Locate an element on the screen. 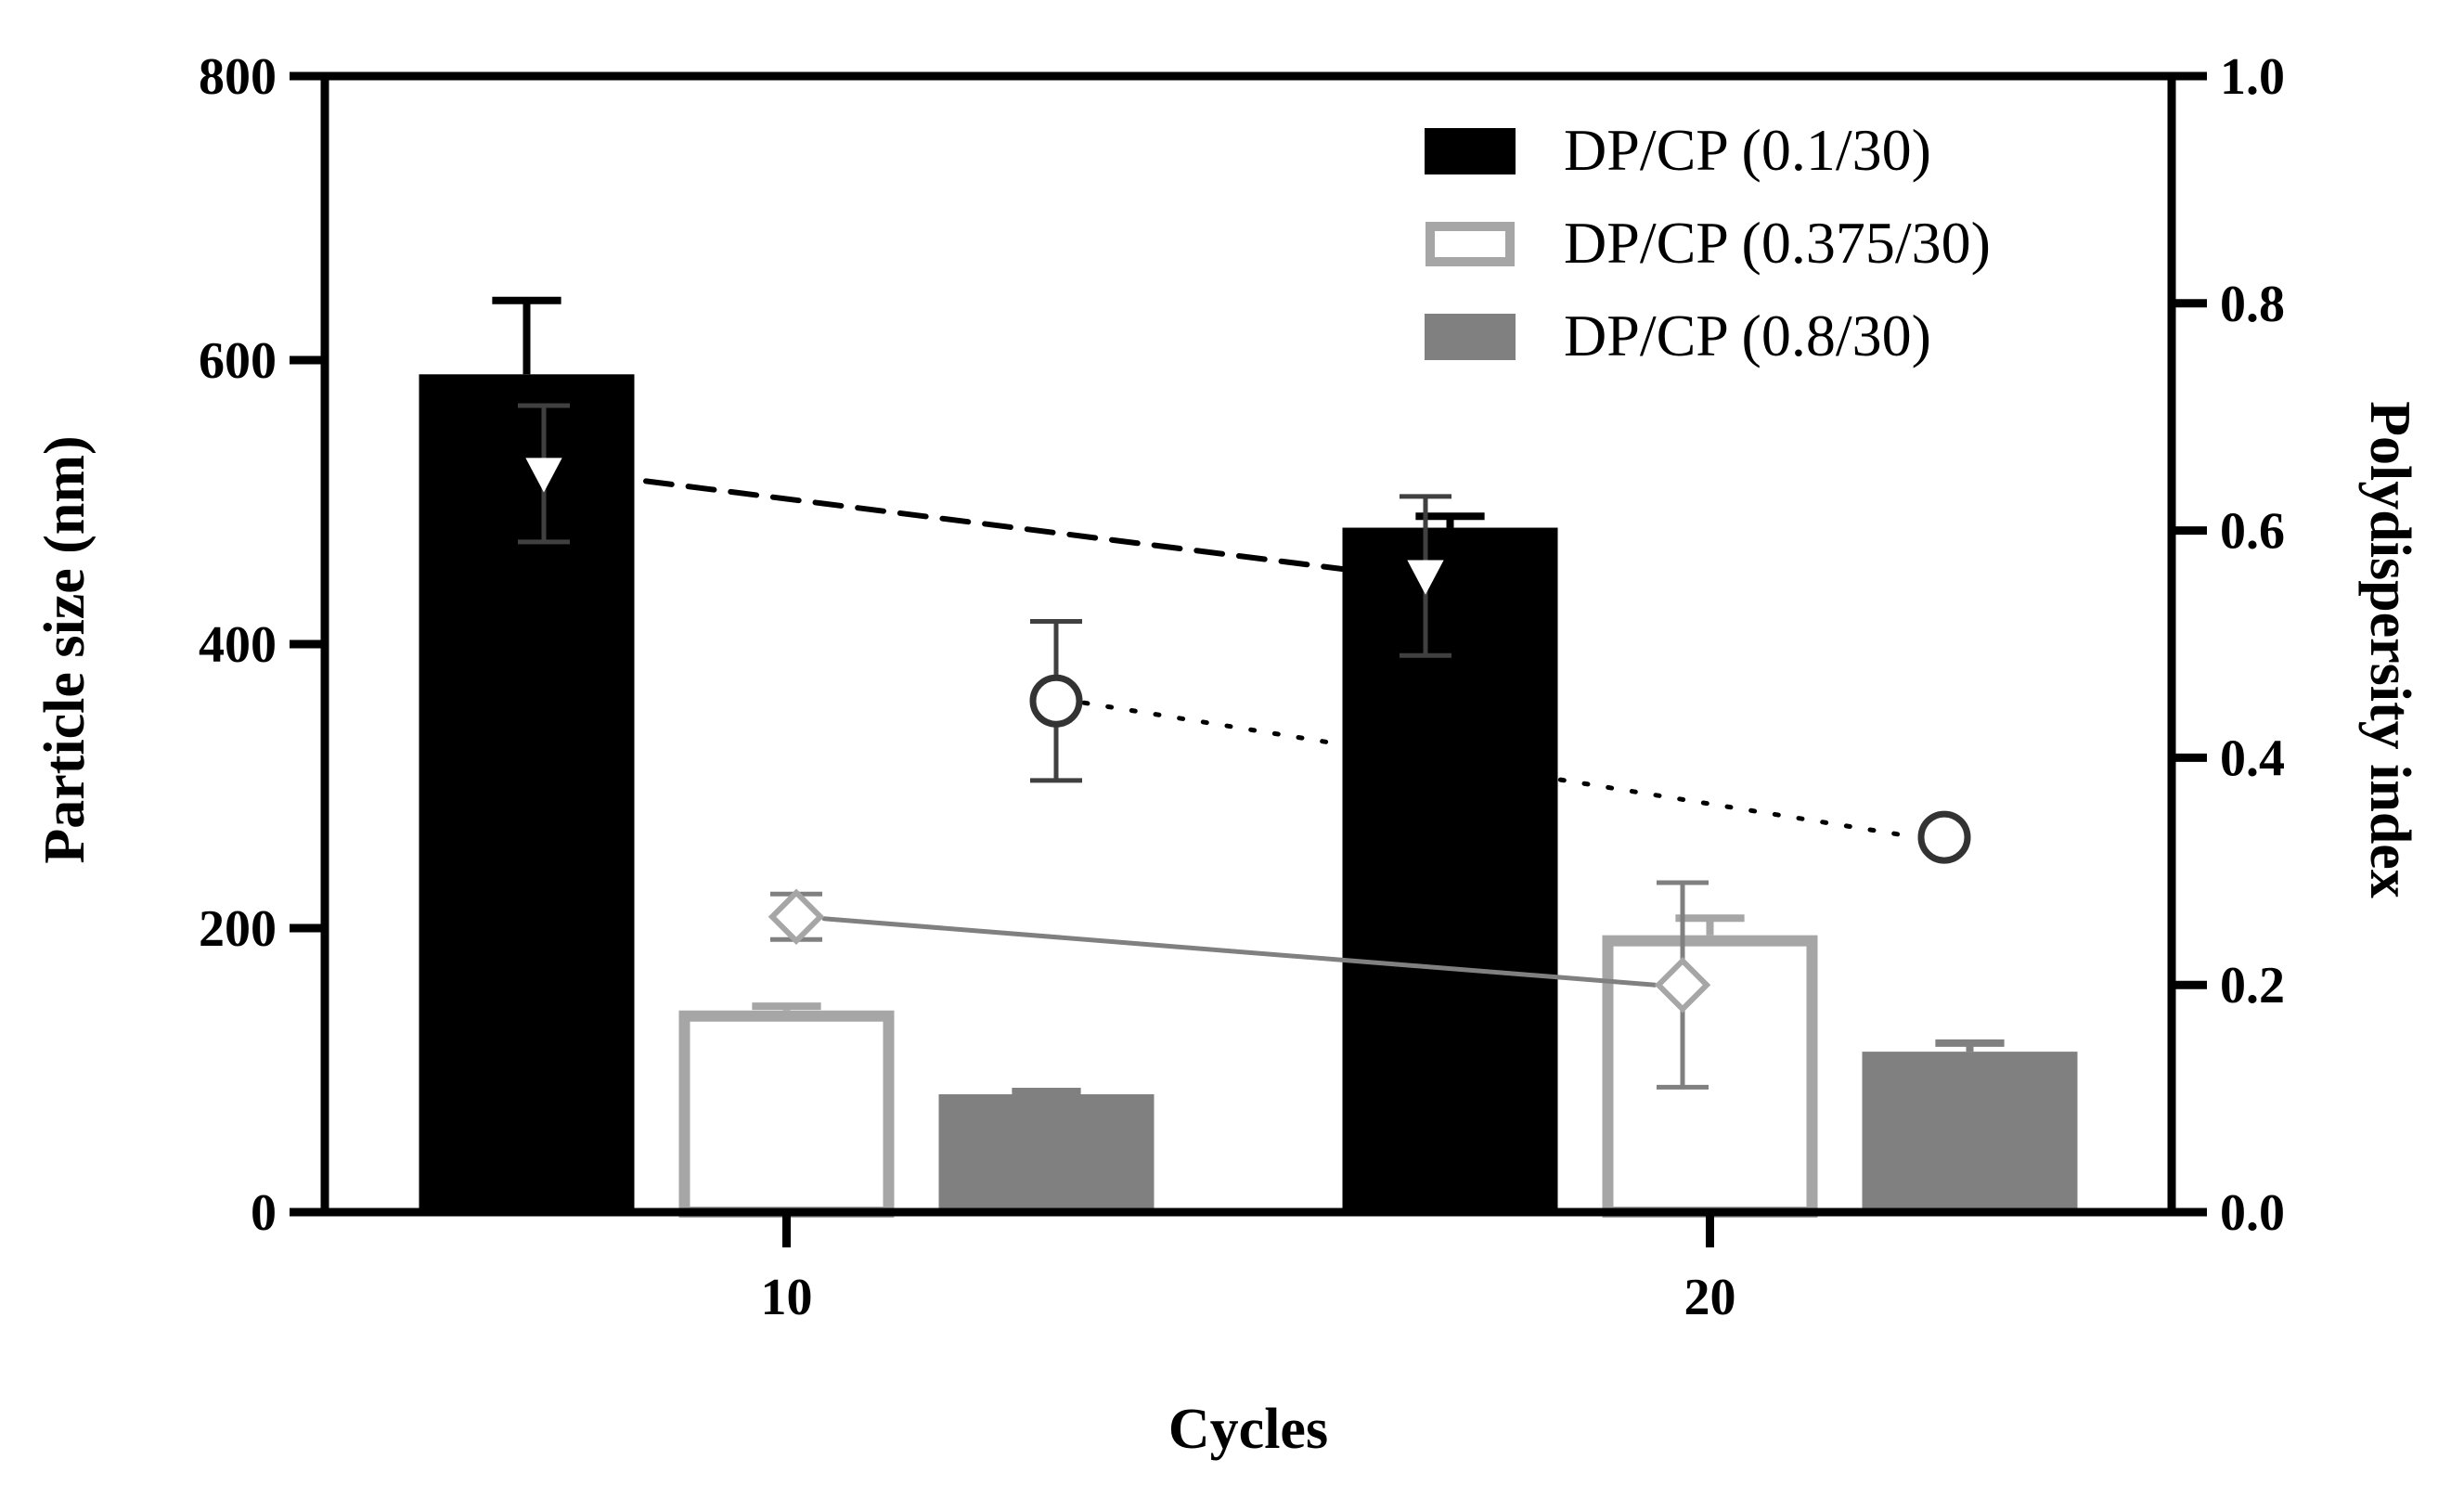  y2-tick-label: 0.2 is located at coordinates (2253, 985).